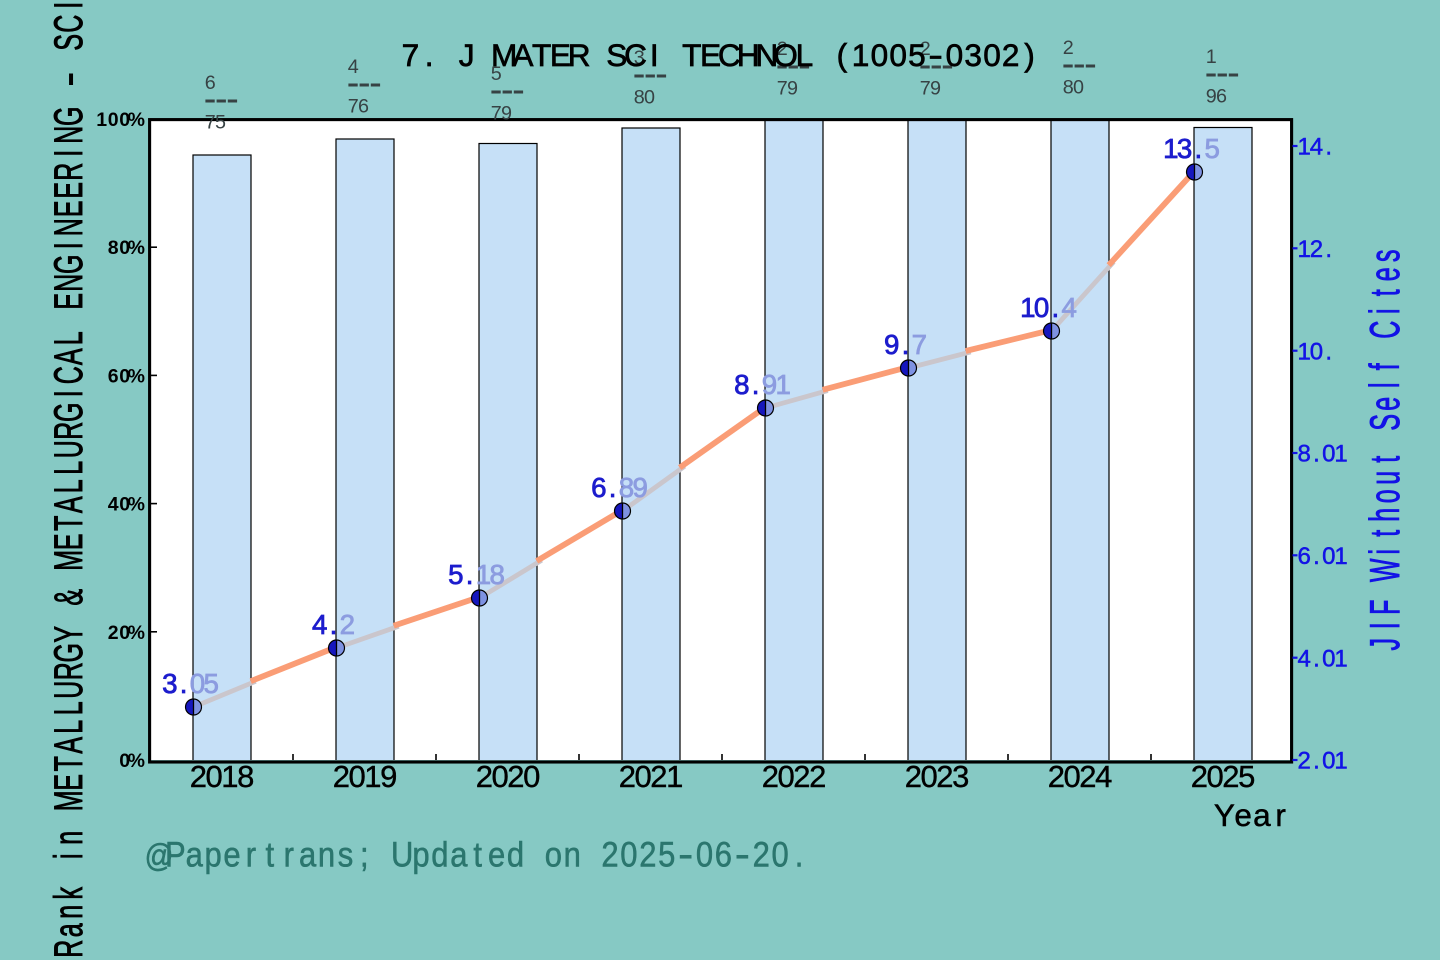 The height and width of the screenshot is (960, 1440). Describe the element at coordinates (69, 283) in the screenshot. I see `svg-text: N` at that location.